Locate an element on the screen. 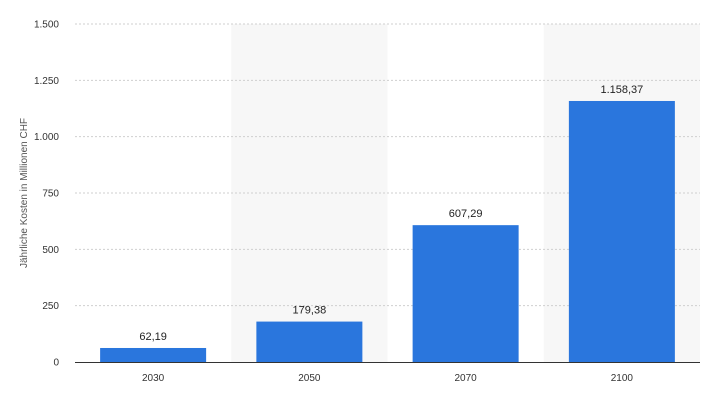 The width and height of the screenshot is (717, 403). y-tick-label: 250 is located at coordinates (50, 306).